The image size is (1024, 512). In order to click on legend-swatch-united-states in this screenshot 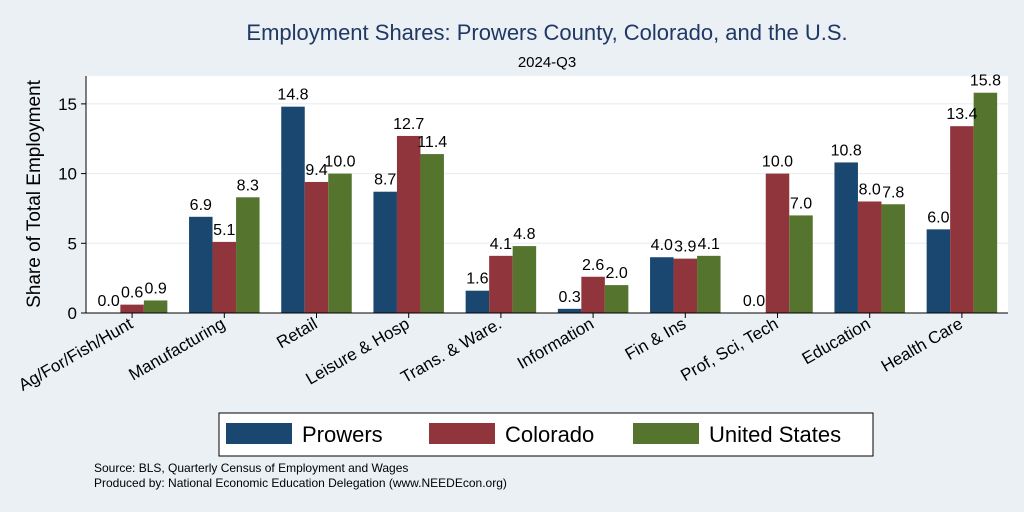, I will do `click(666, 433)`.